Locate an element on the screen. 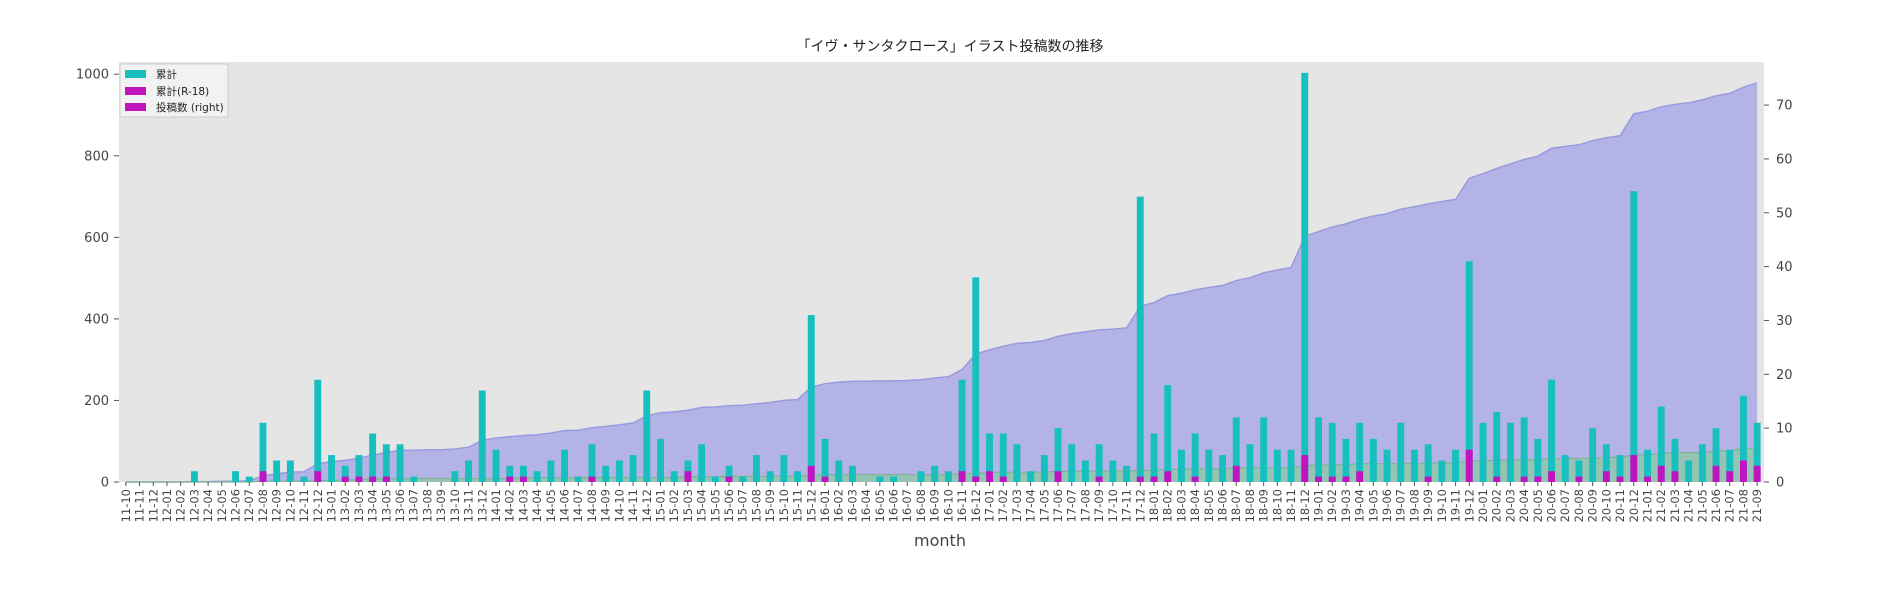 The image size is (1900, 600). x-tick-label: 12-08 is located at coordinates (263, 505).